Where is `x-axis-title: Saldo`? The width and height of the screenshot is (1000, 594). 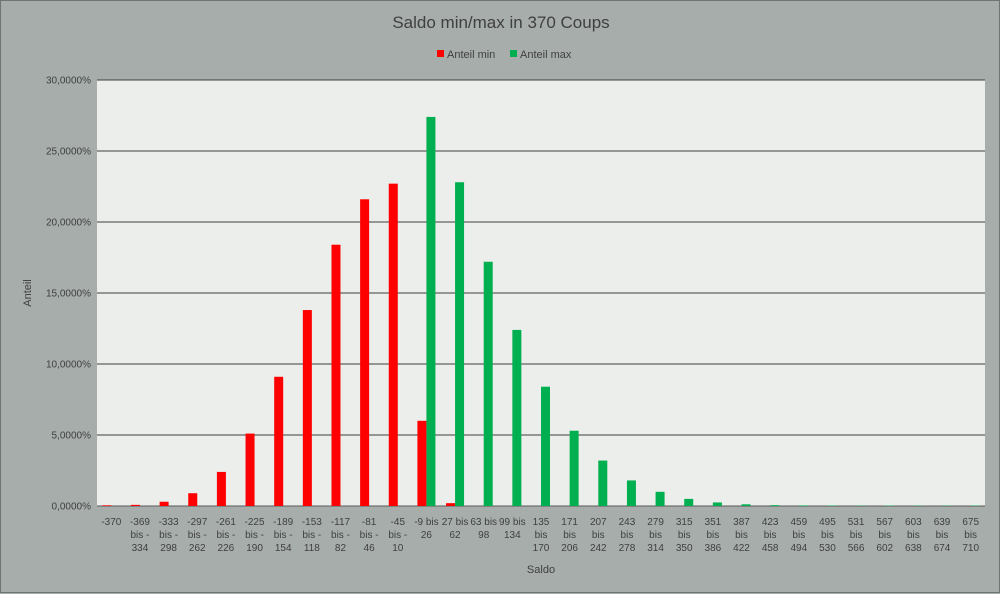 x-axis-title: Saldo is located at coordinates (541, 570).